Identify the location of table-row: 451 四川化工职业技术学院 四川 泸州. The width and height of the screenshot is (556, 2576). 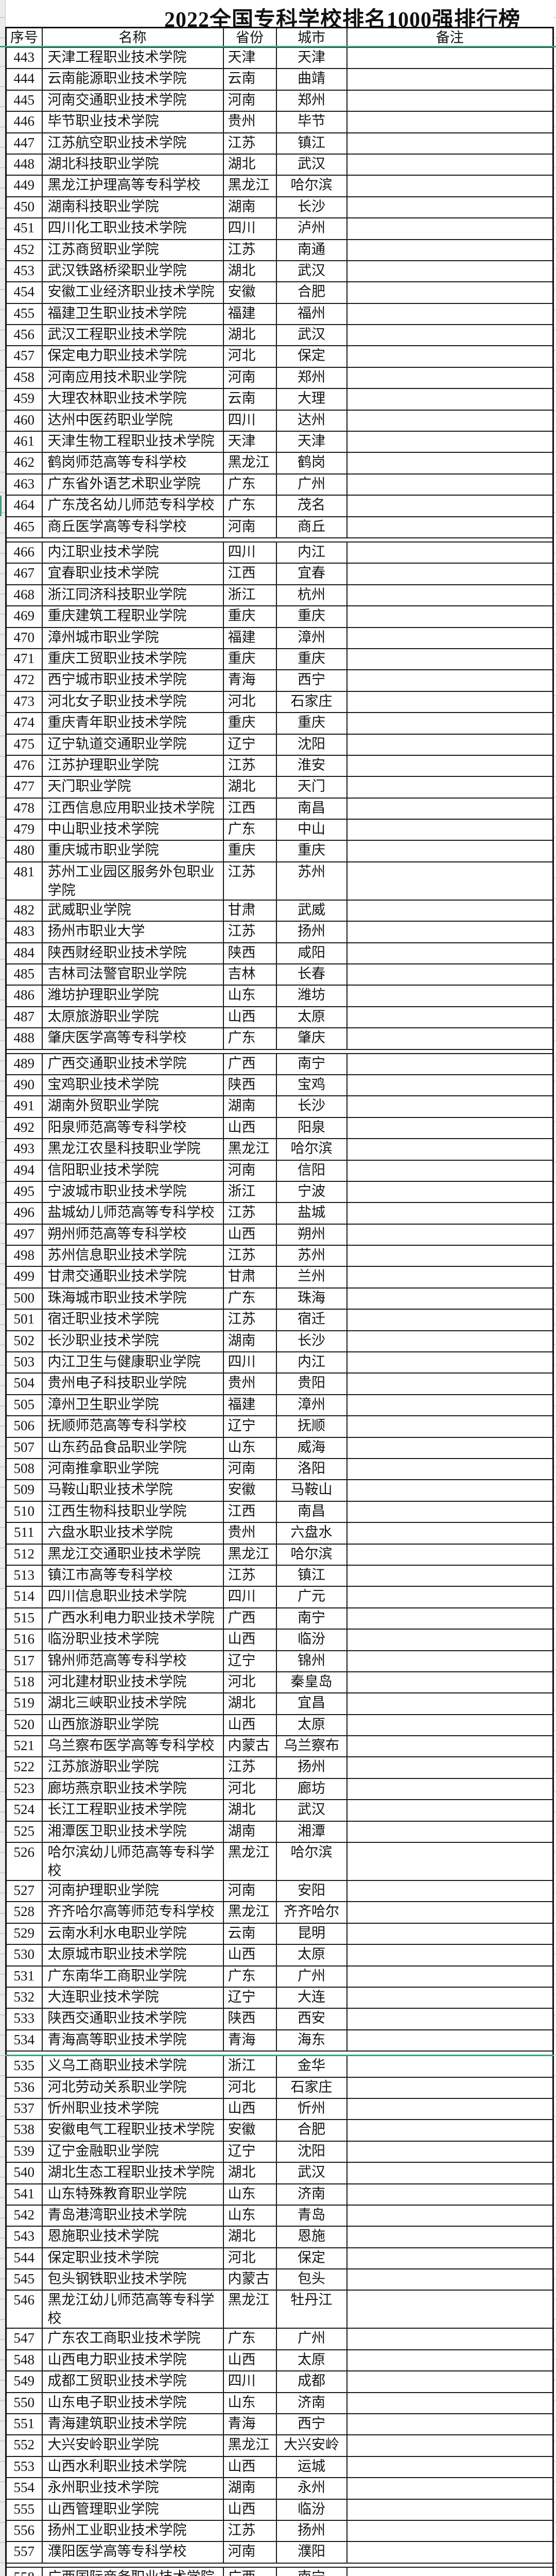
(279, 228).